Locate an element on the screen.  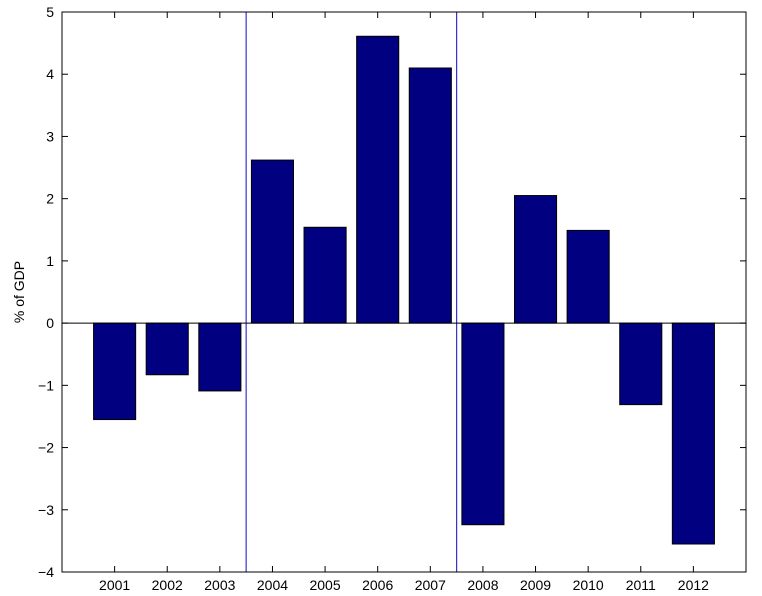
x-tick-label-2007: 2007 is located at coordinates (430, 585).